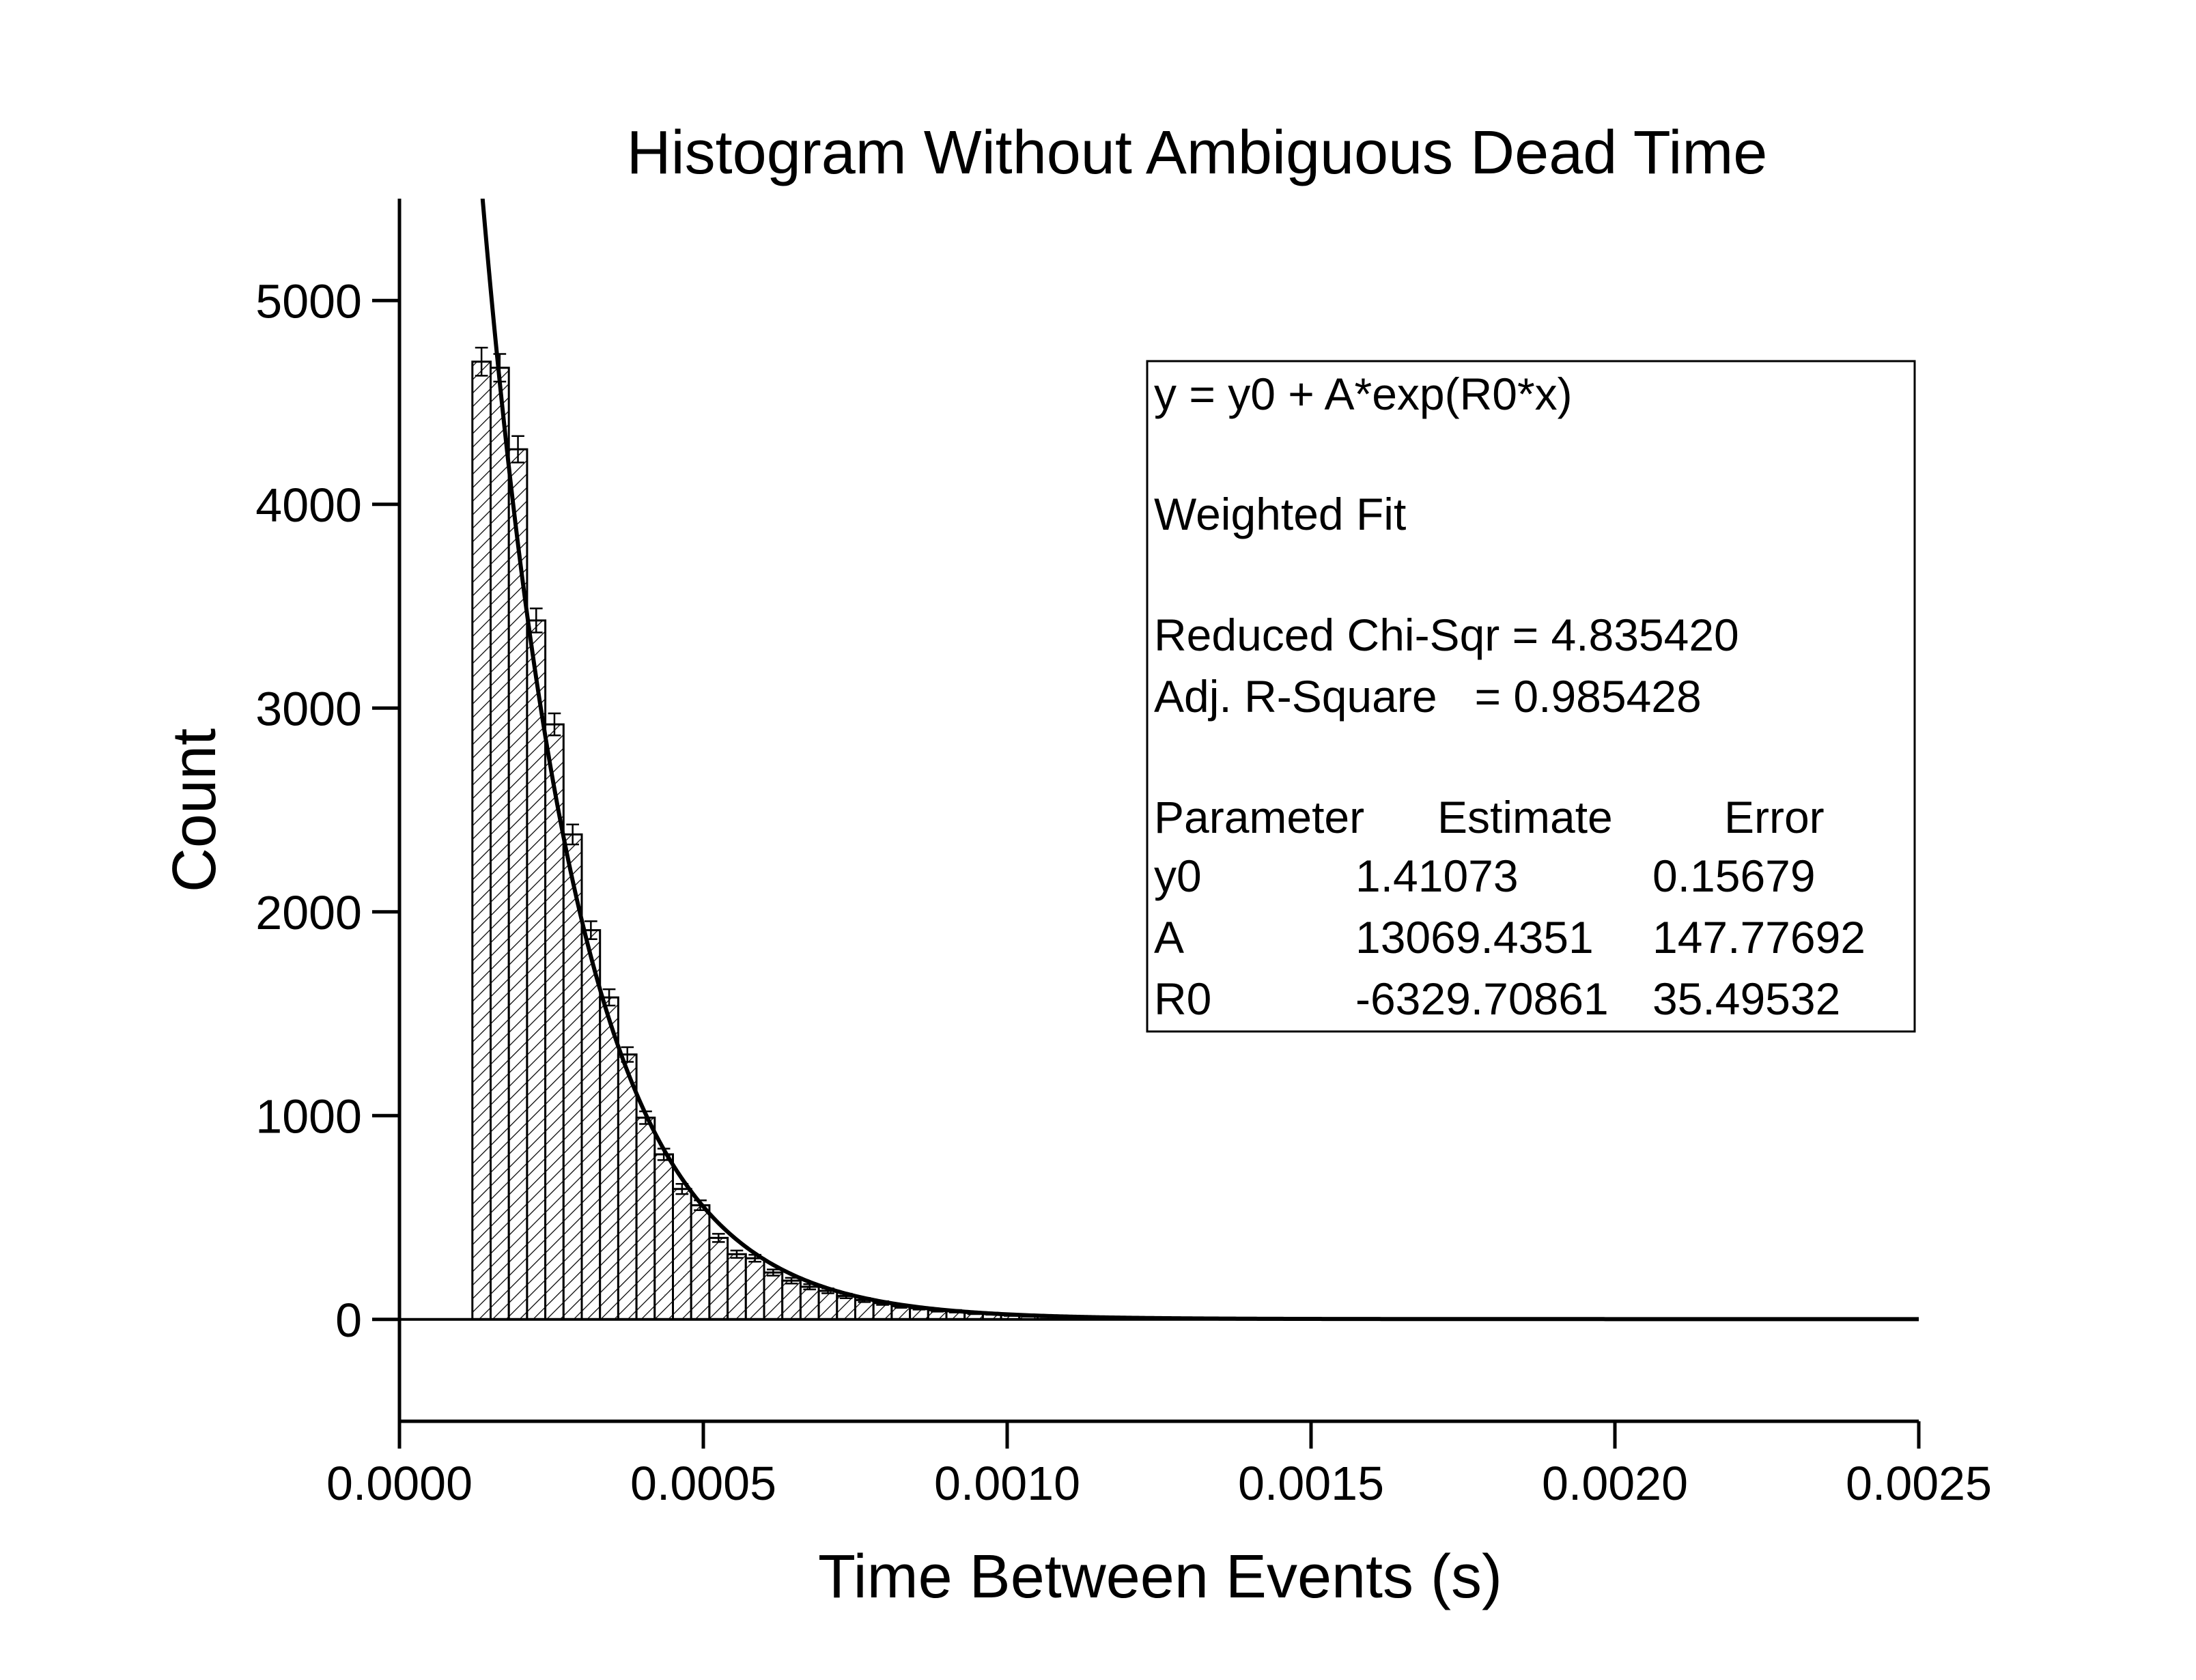  Describe the element at coordinates (1759, 937) in the screenshot. I see `fit-error: 147.77692` at that location.